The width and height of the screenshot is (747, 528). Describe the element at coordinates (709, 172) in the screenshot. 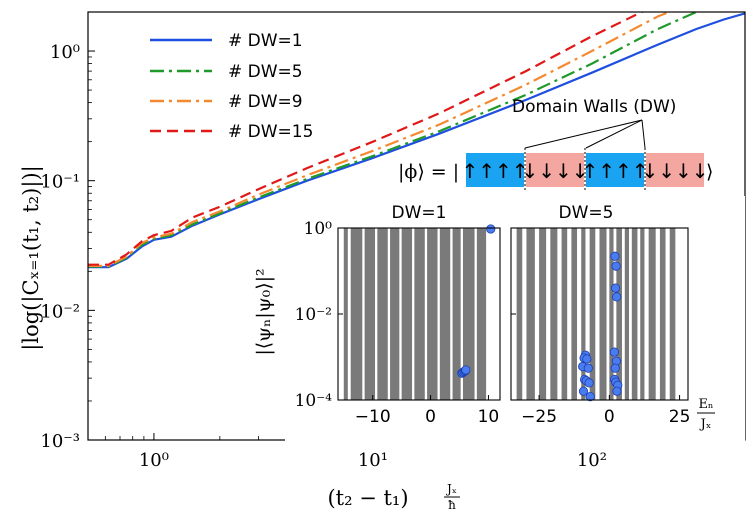

I see `state-suffix: ⟩` at that location.